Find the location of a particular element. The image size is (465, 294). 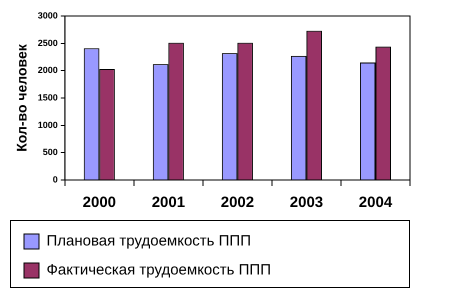

x-tick-label: 2000 is located at coordinates (99, 203).